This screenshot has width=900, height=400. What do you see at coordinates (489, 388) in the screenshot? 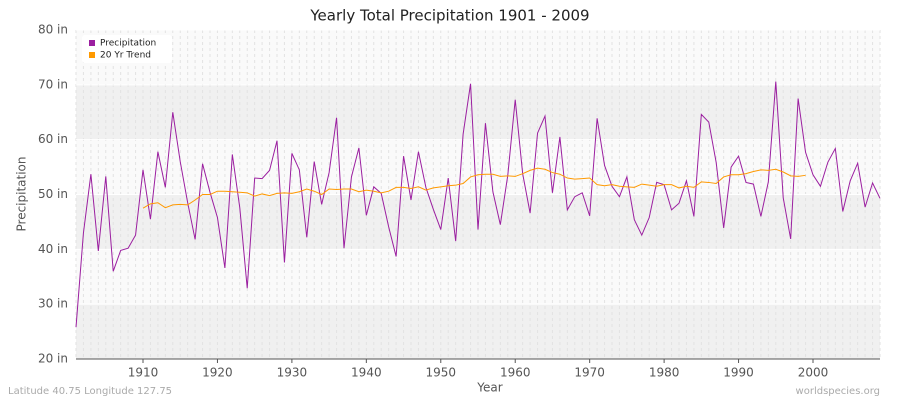
I see `x-axis-label: Year` at bounding box center [489, 388].